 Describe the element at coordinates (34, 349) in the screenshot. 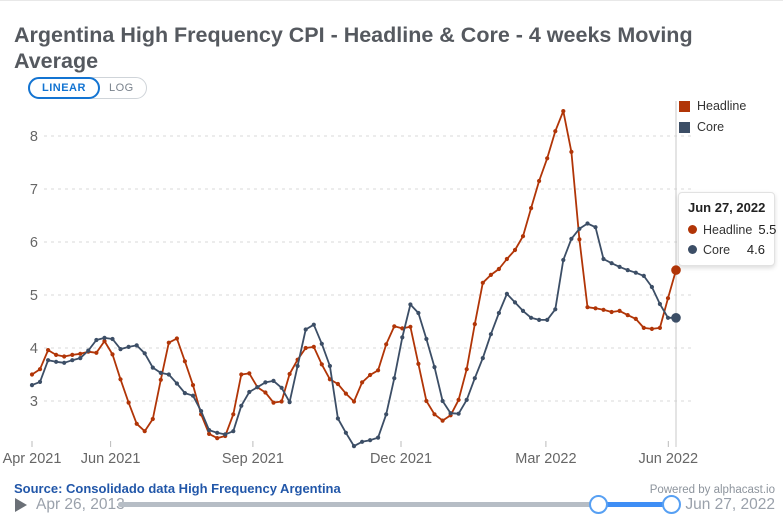

I see `y-axis-tick-label: 4` at that location.